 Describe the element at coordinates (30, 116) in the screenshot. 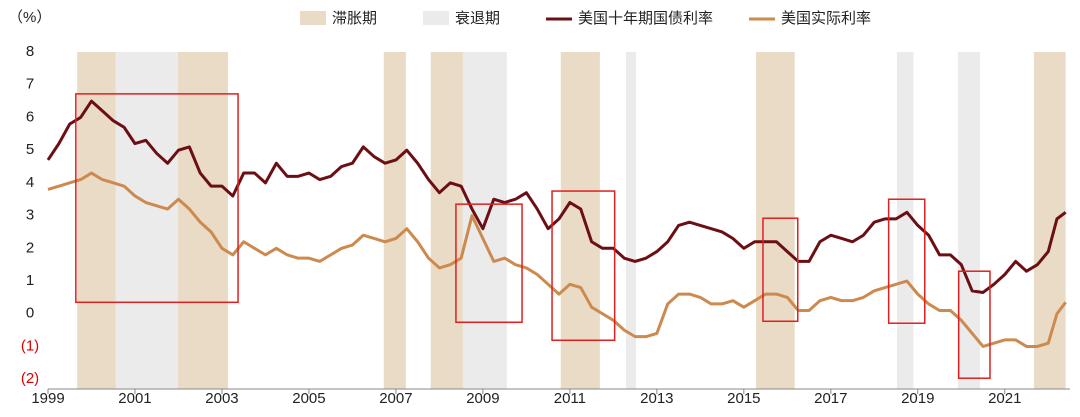

I see `y-tick-label: 6` at that location.